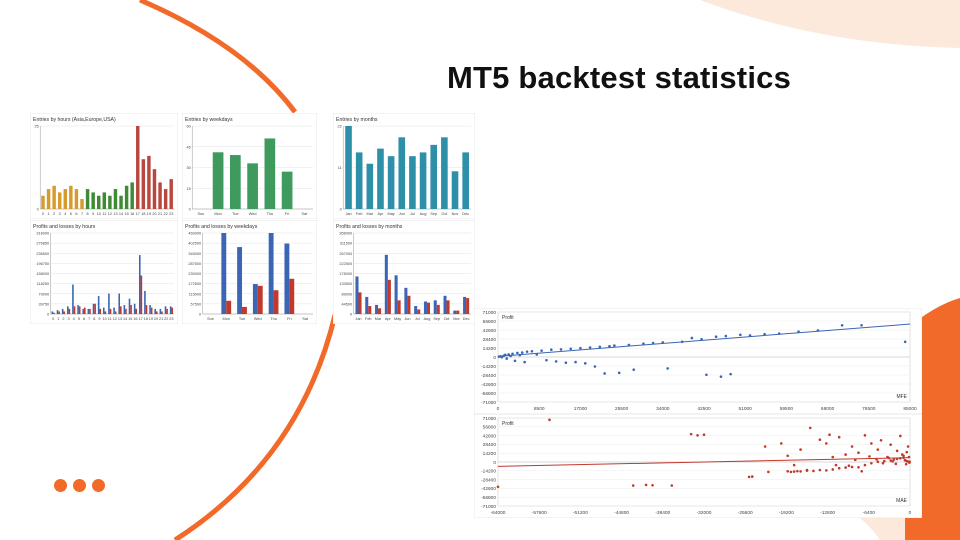 The height and width of the screenshot is (540, 960). What do you see at coordinates (498, 409) in the screenshot?
I see `x-tick-label: 0` at bounding box center [498, 409].